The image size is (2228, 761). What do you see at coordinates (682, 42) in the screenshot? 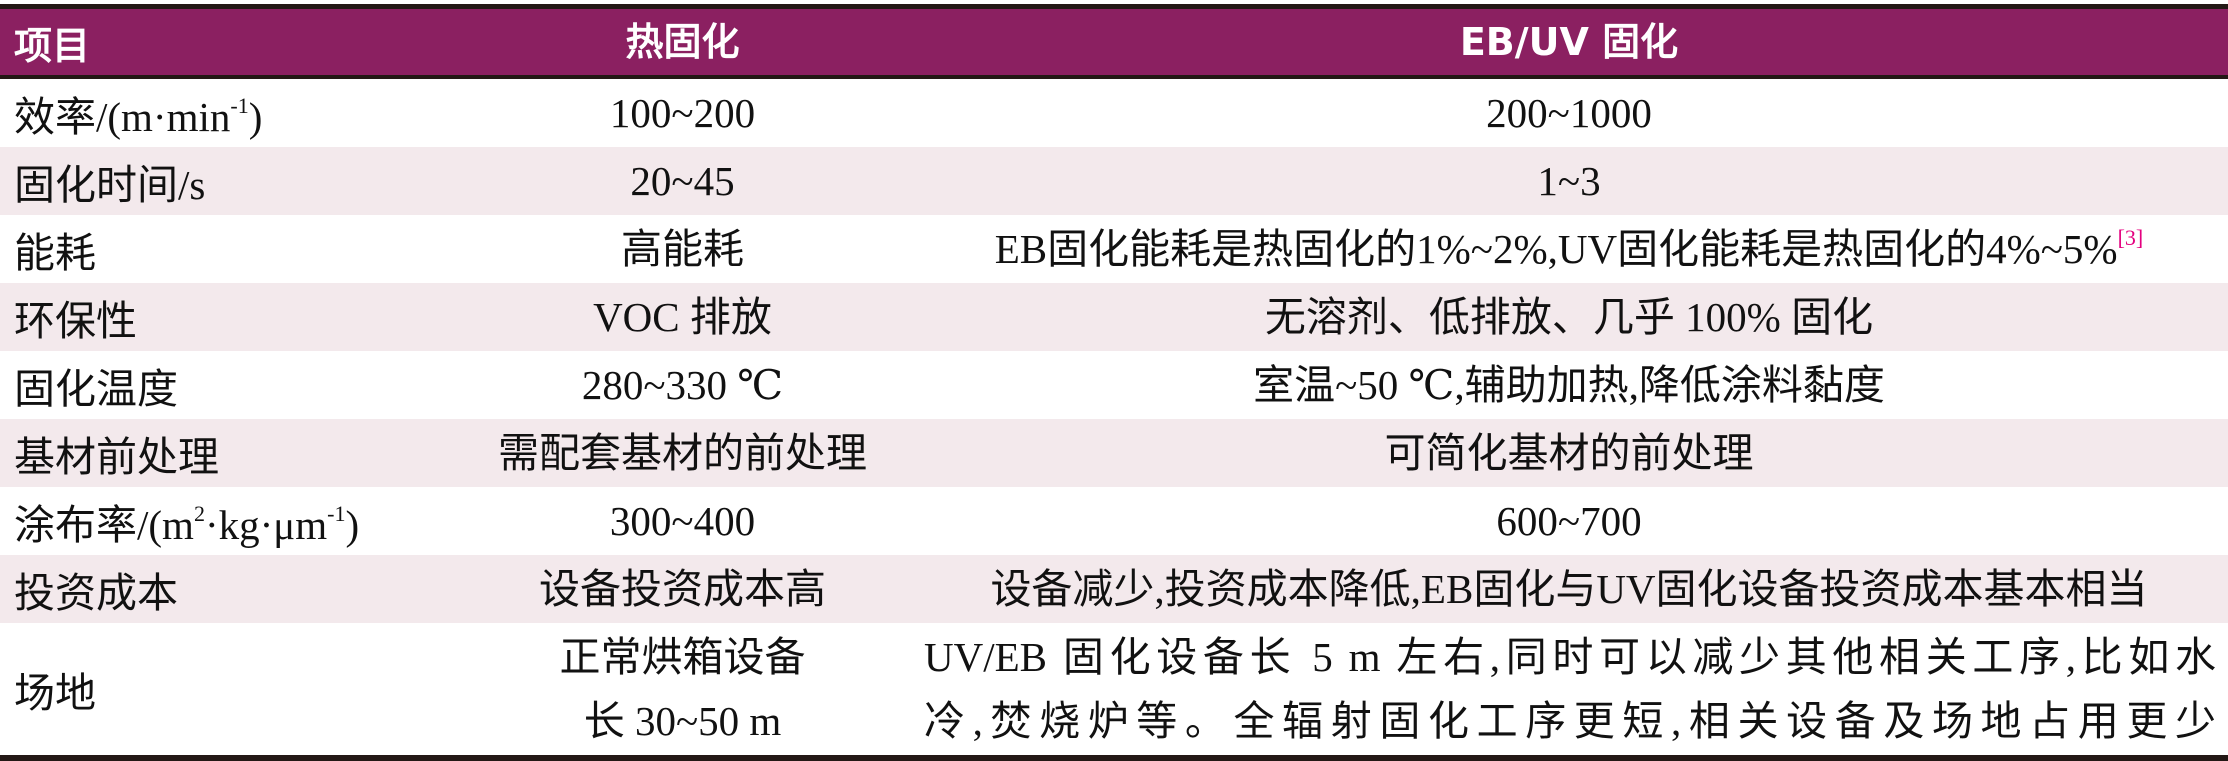
I see `header-thermal: 热固化` at bounding box center [682, 42].